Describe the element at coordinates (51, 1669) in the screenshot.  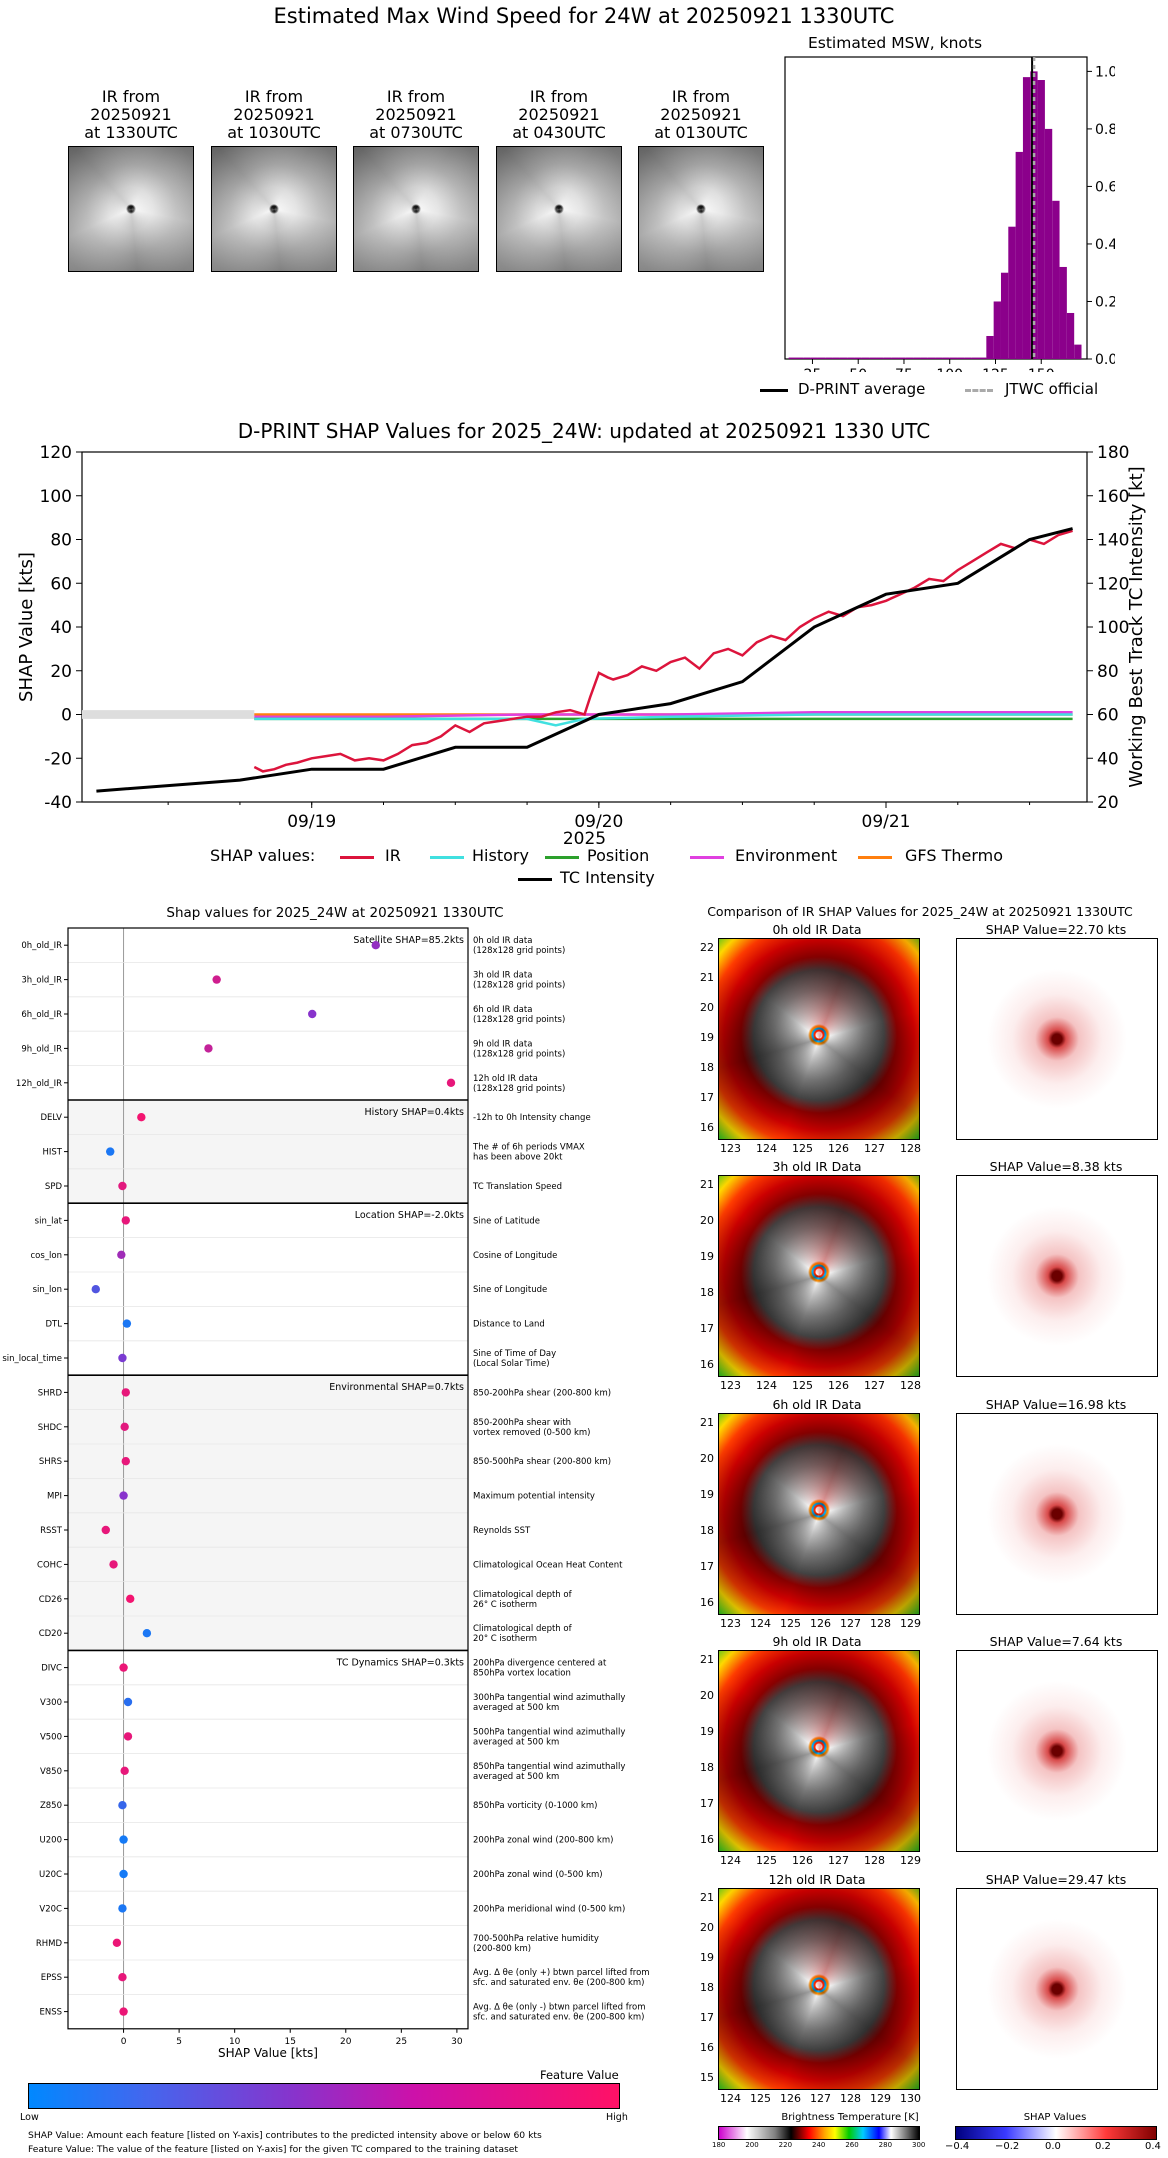
I see `feature-name: DIVC` at that location.